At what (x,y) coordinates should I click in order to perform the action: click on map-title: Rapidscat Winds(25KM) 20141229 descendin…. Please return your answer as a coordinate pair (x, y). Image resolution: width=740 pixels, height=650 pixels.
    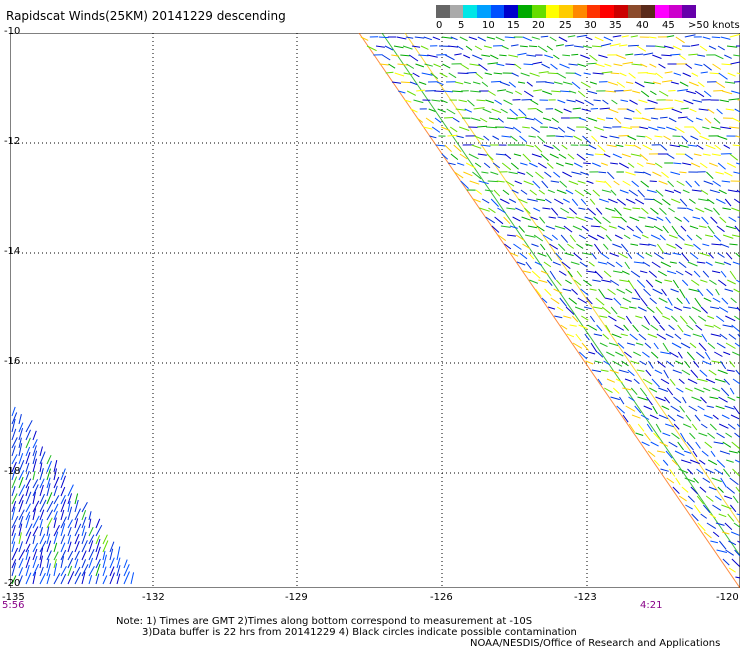
    Looking at the image, I should click on (146, 16).